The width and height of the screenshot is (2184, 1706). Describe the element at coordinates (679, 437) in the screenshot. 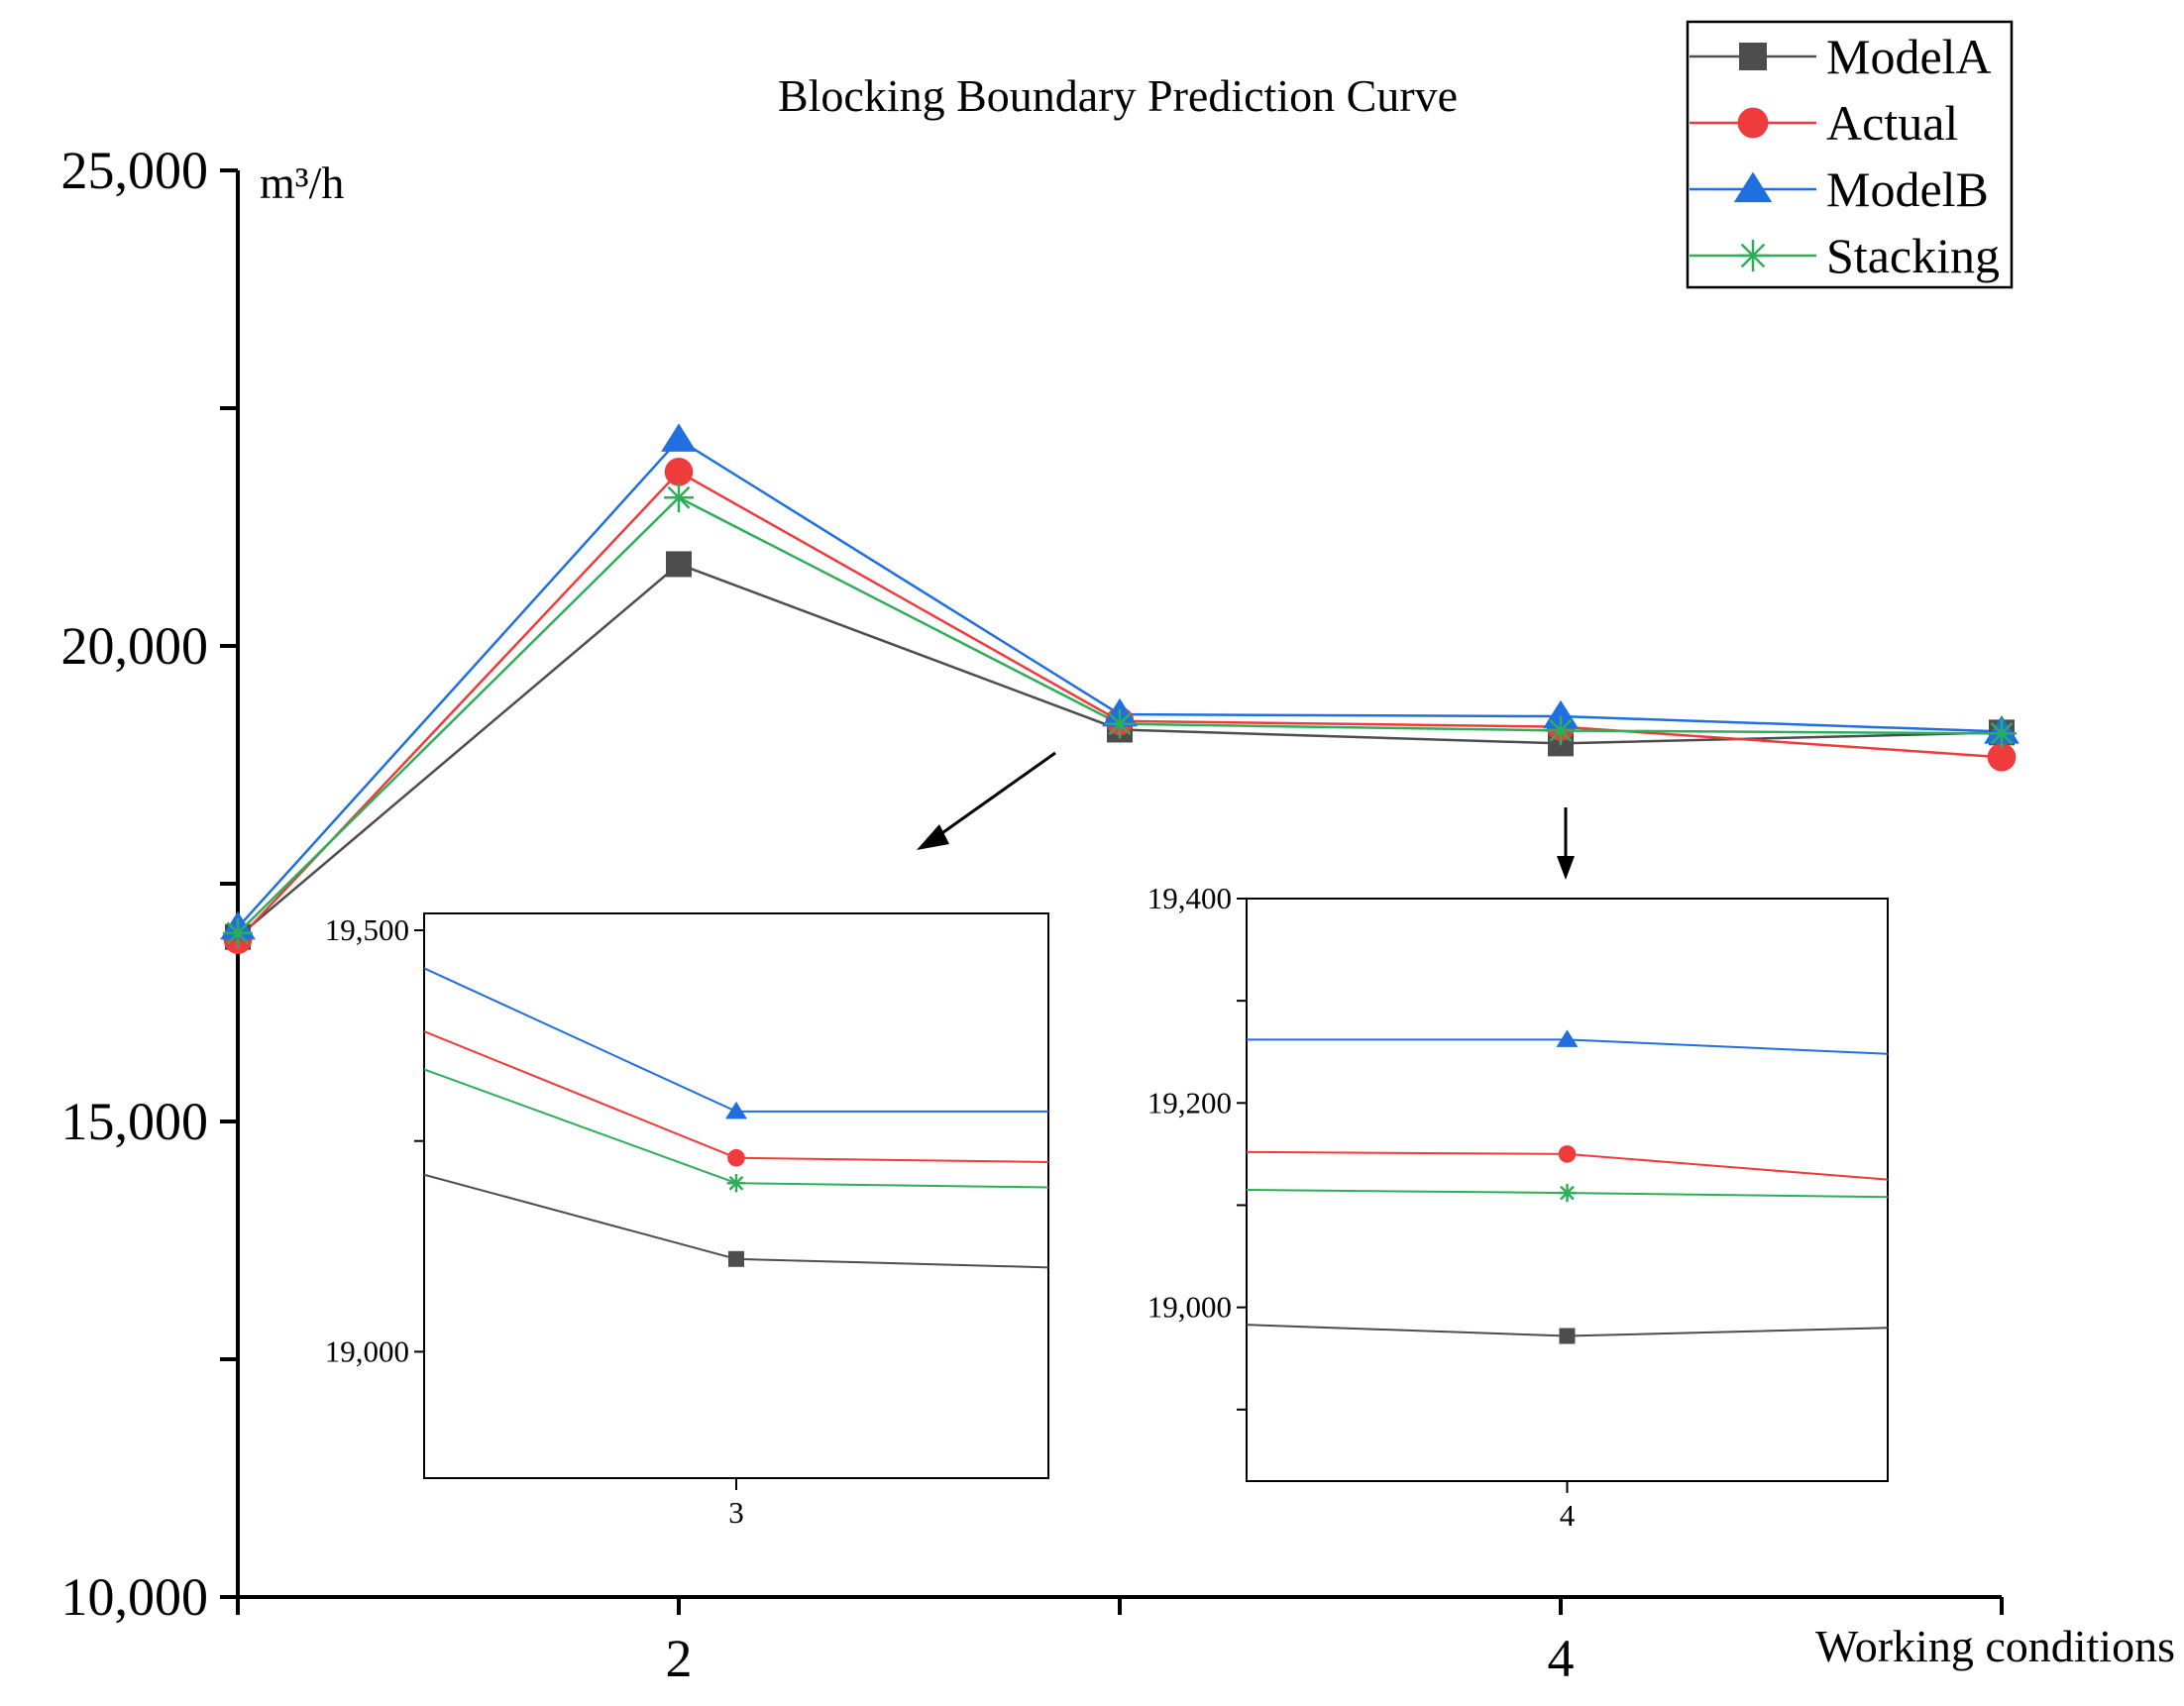

I see `point-modelb` at that location.